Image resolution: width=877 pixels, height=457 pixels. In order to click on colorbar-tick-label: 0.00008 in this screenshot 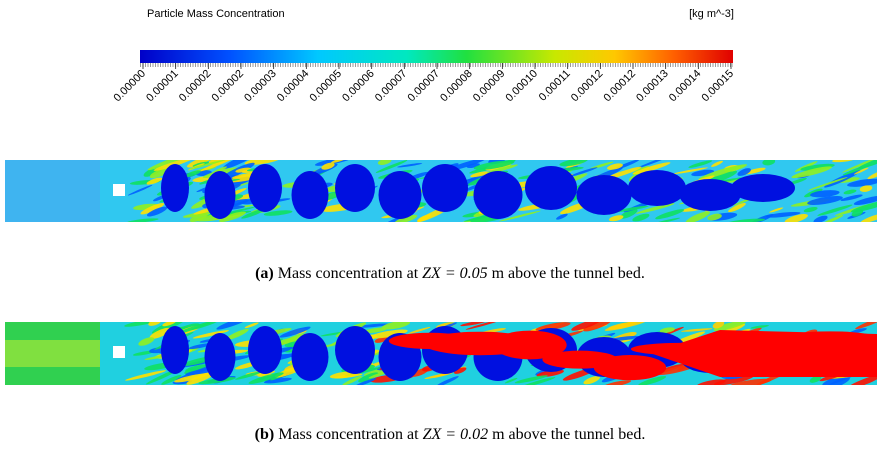, I will do `click(456, 86)`.